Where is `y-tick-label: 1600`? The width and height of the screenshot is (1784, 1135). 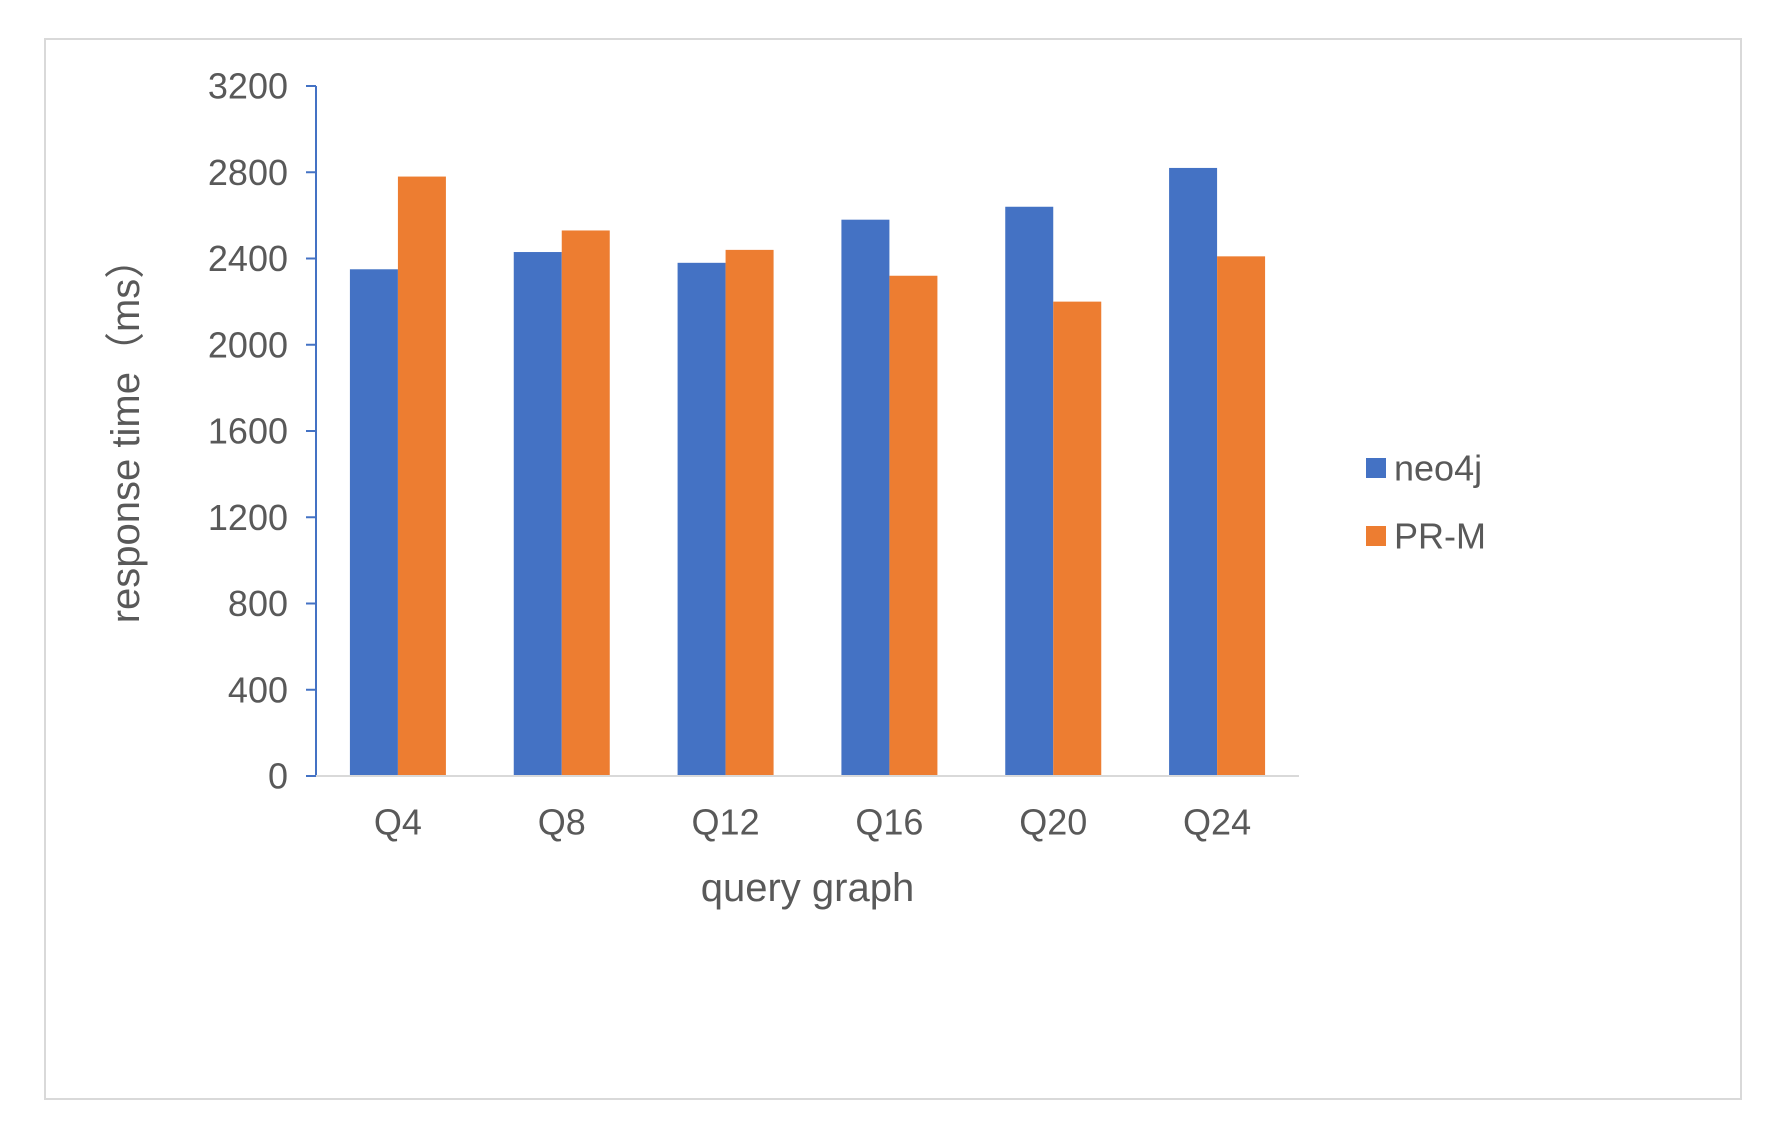
y-tick-label: 1600 is located at coordinates (248, 431).